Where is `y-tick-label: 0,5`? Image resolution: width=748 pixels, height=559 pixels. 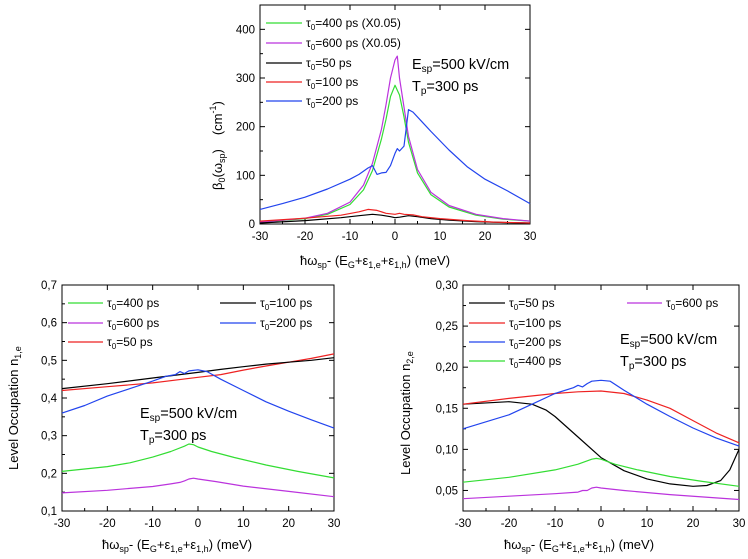
y-tick-label: 0,5 is located at coordinates (49, 361).